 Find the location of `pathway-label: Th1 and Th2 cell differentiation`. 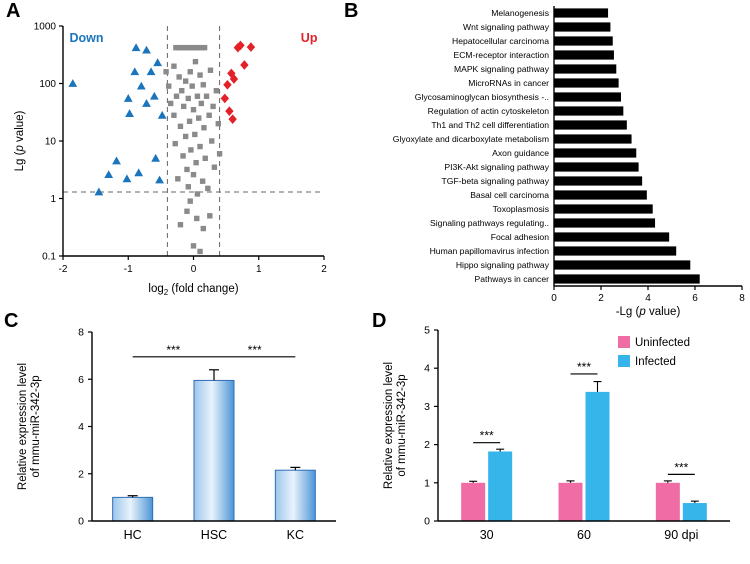

pathway-label: Th1 and Th2 cell differentiation is located at coordinates (490, 125).